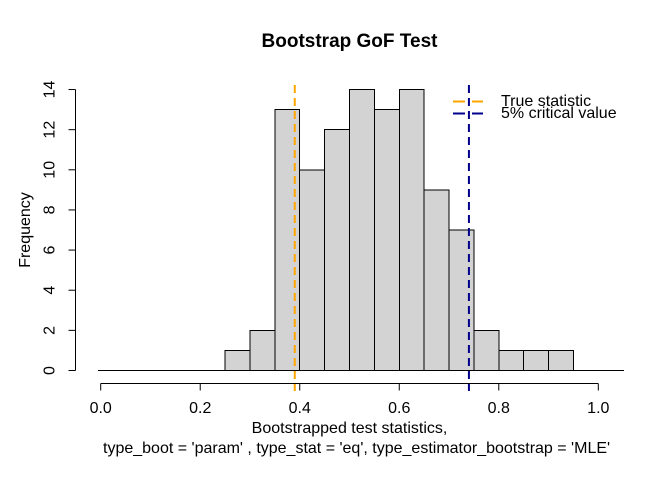 Image resolution: width=672 pixels, height=480 pixels. I want to click on chart-title: Bootstrap GoF Test, so click(349, 41).